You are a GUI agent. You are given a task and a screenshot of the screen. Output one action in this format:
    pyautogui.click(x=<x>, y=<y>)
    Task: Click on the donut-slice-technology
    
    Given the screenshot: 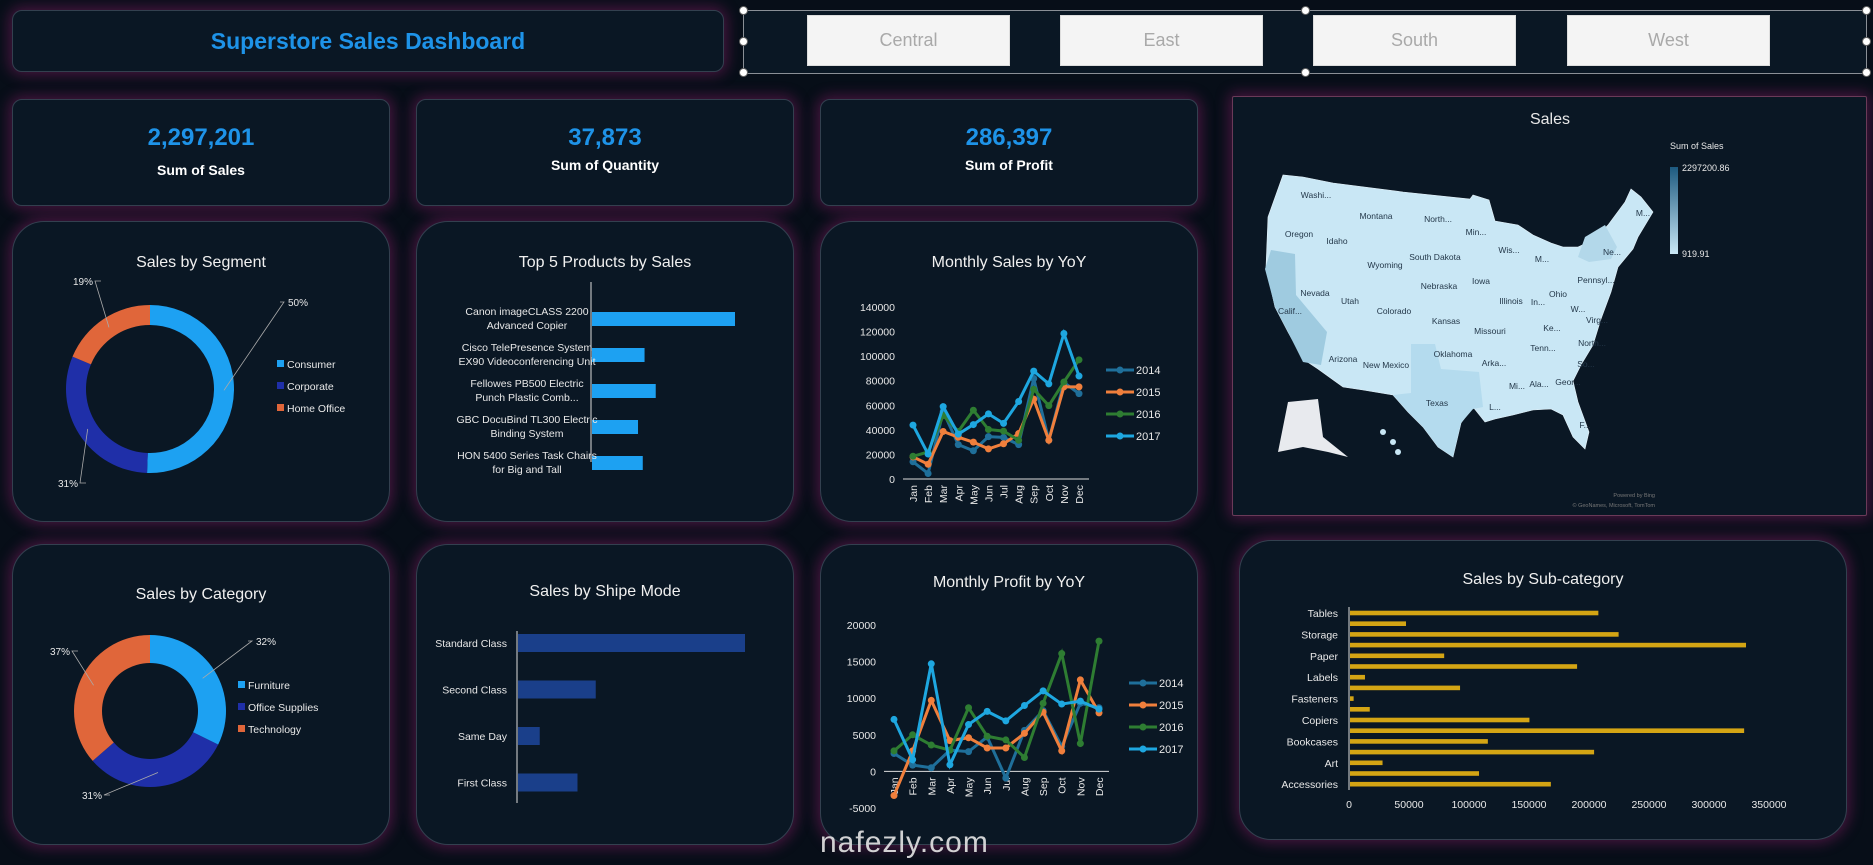 What is the action you would take?
    pyautogui.click(x=112, y=698)
    